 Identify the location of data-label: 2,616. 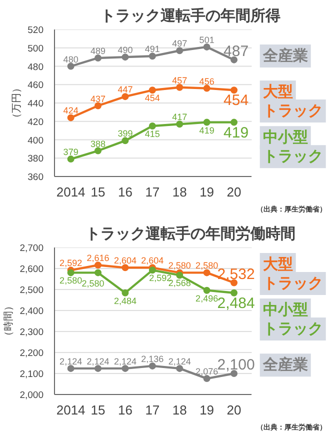
(98, 258).